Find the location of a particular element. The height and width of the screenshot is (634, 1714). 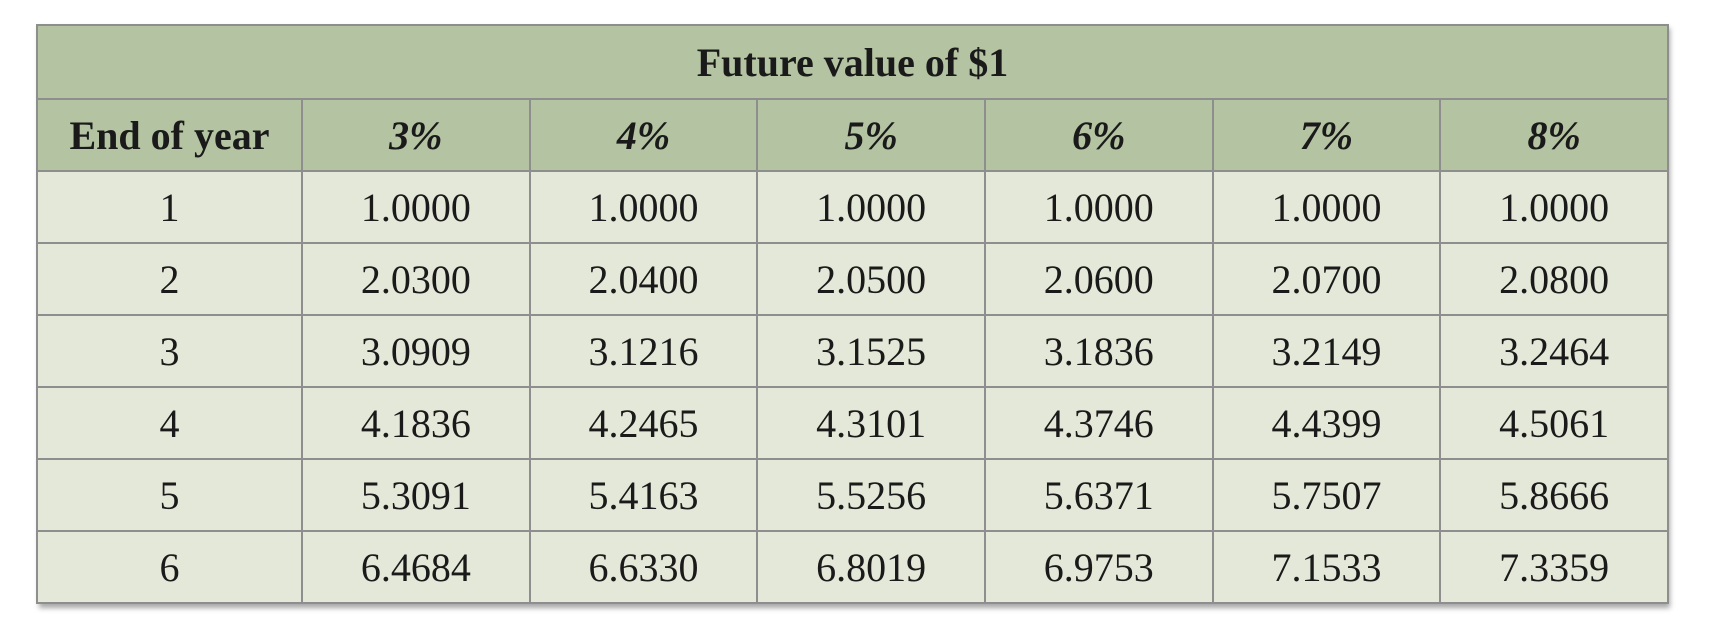

column-header-rate: 4% is located at coordinates (643, 135).